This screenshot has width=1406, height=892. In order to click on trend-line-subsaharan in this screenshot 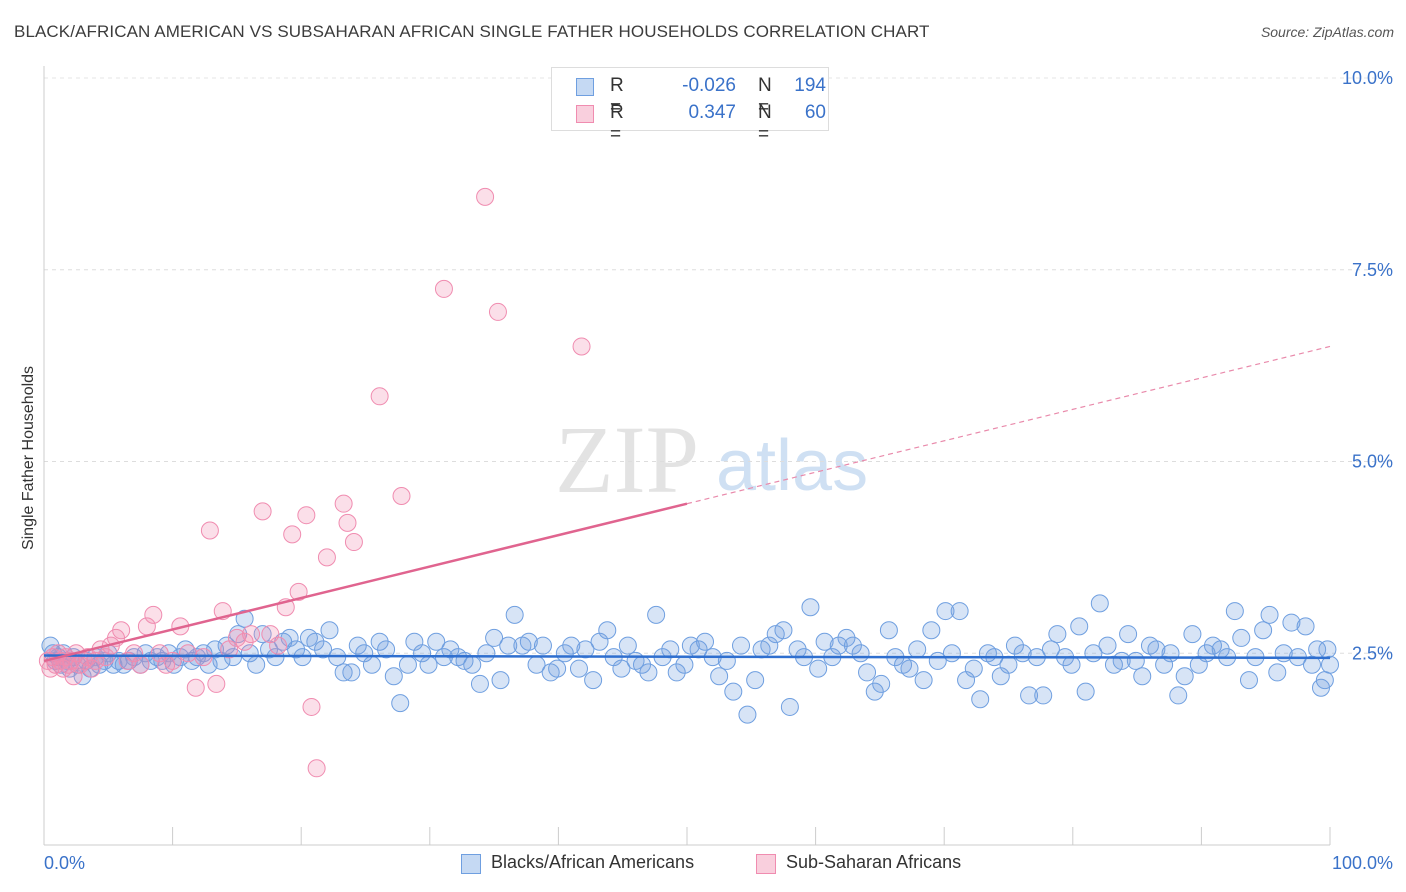, I will do `click(365, 582)`.